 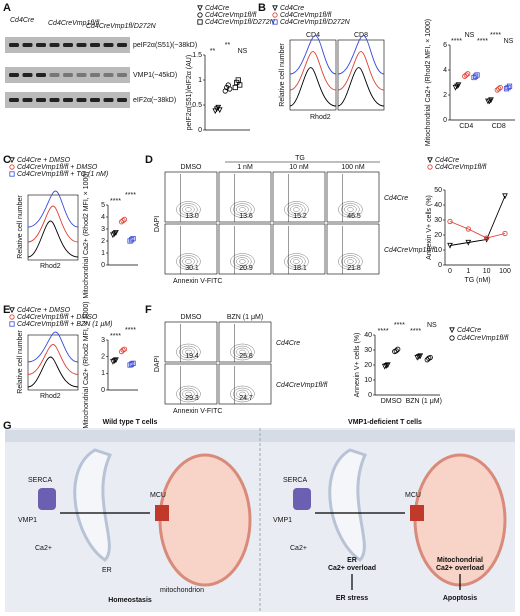 What do you see at coordinates (370, 395) in the screenshot?
I see `y-tick-label: 0` at bounding box center [370, 395].